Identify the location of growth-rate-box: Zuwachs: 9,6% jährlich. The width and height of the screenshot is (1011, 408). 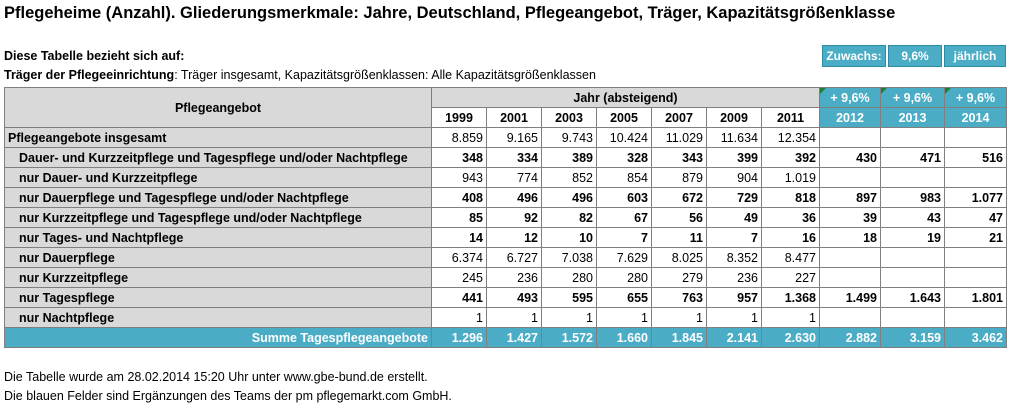
(914, 56).